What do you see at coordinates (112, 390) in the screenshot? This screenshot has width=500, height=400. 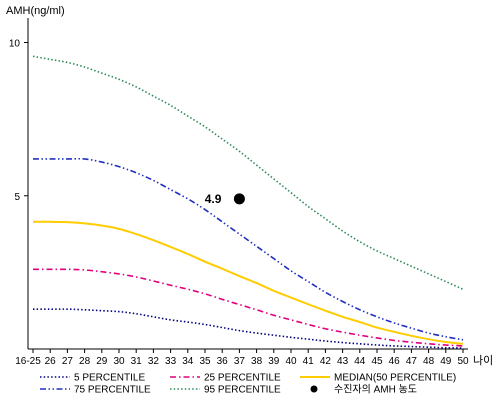 I see `legend-label: 75 PERCENTILE` at bounding box center [112, 390].